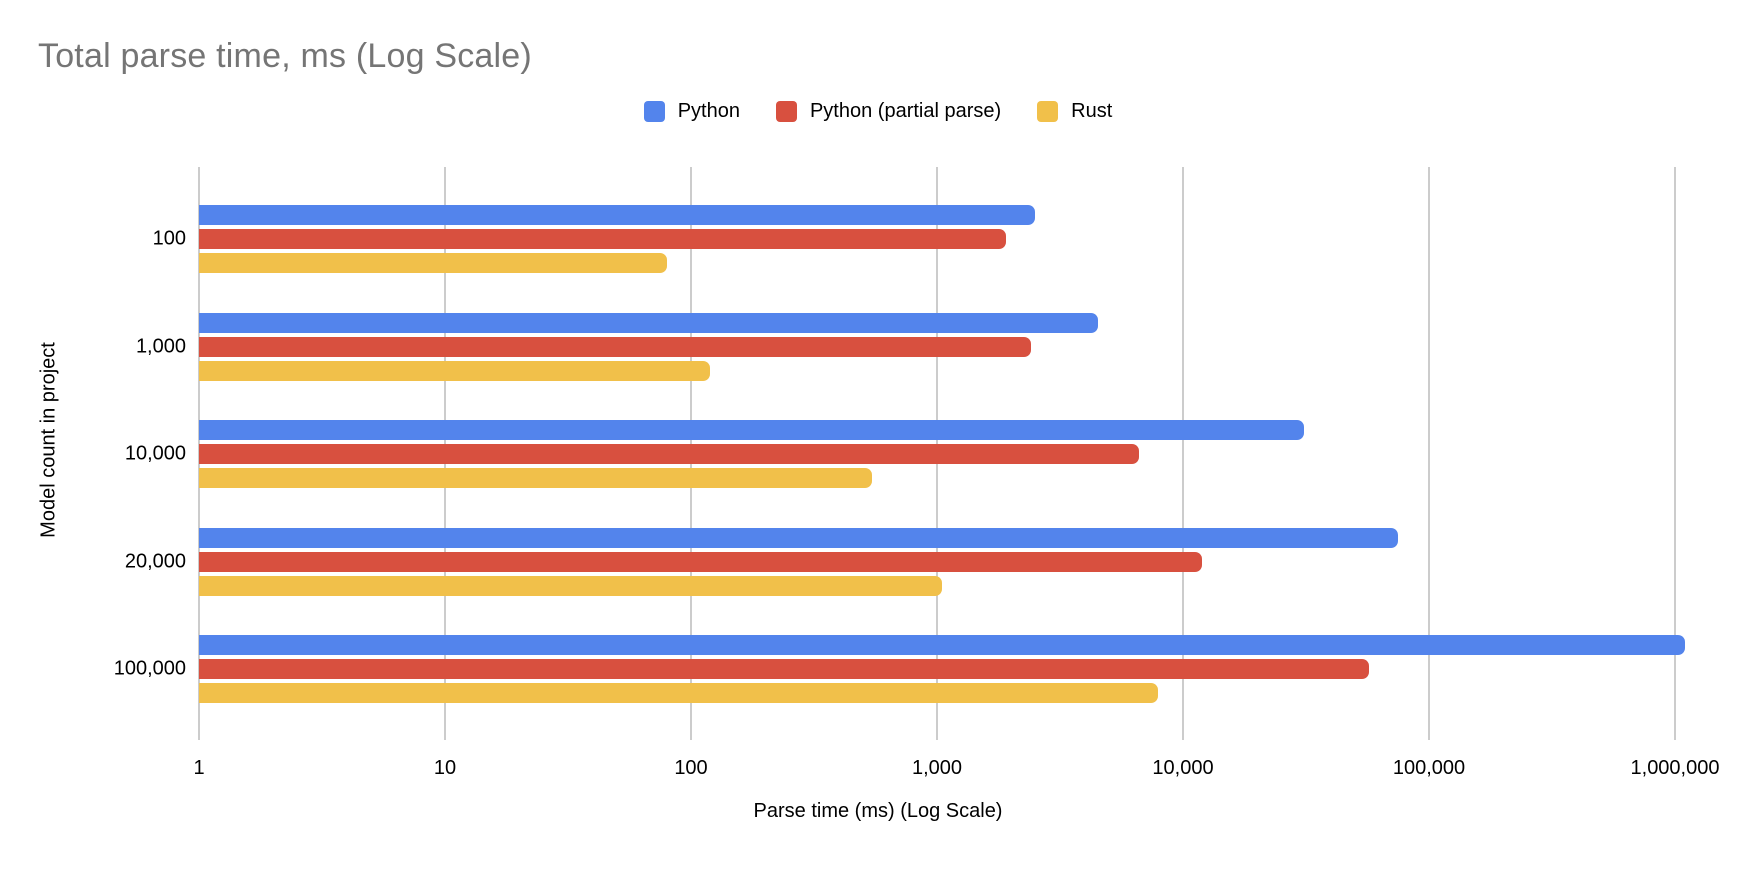  Describe the element at coordinates (654, 111) in the screenshot. I see `legend-swatch-python` at that location.